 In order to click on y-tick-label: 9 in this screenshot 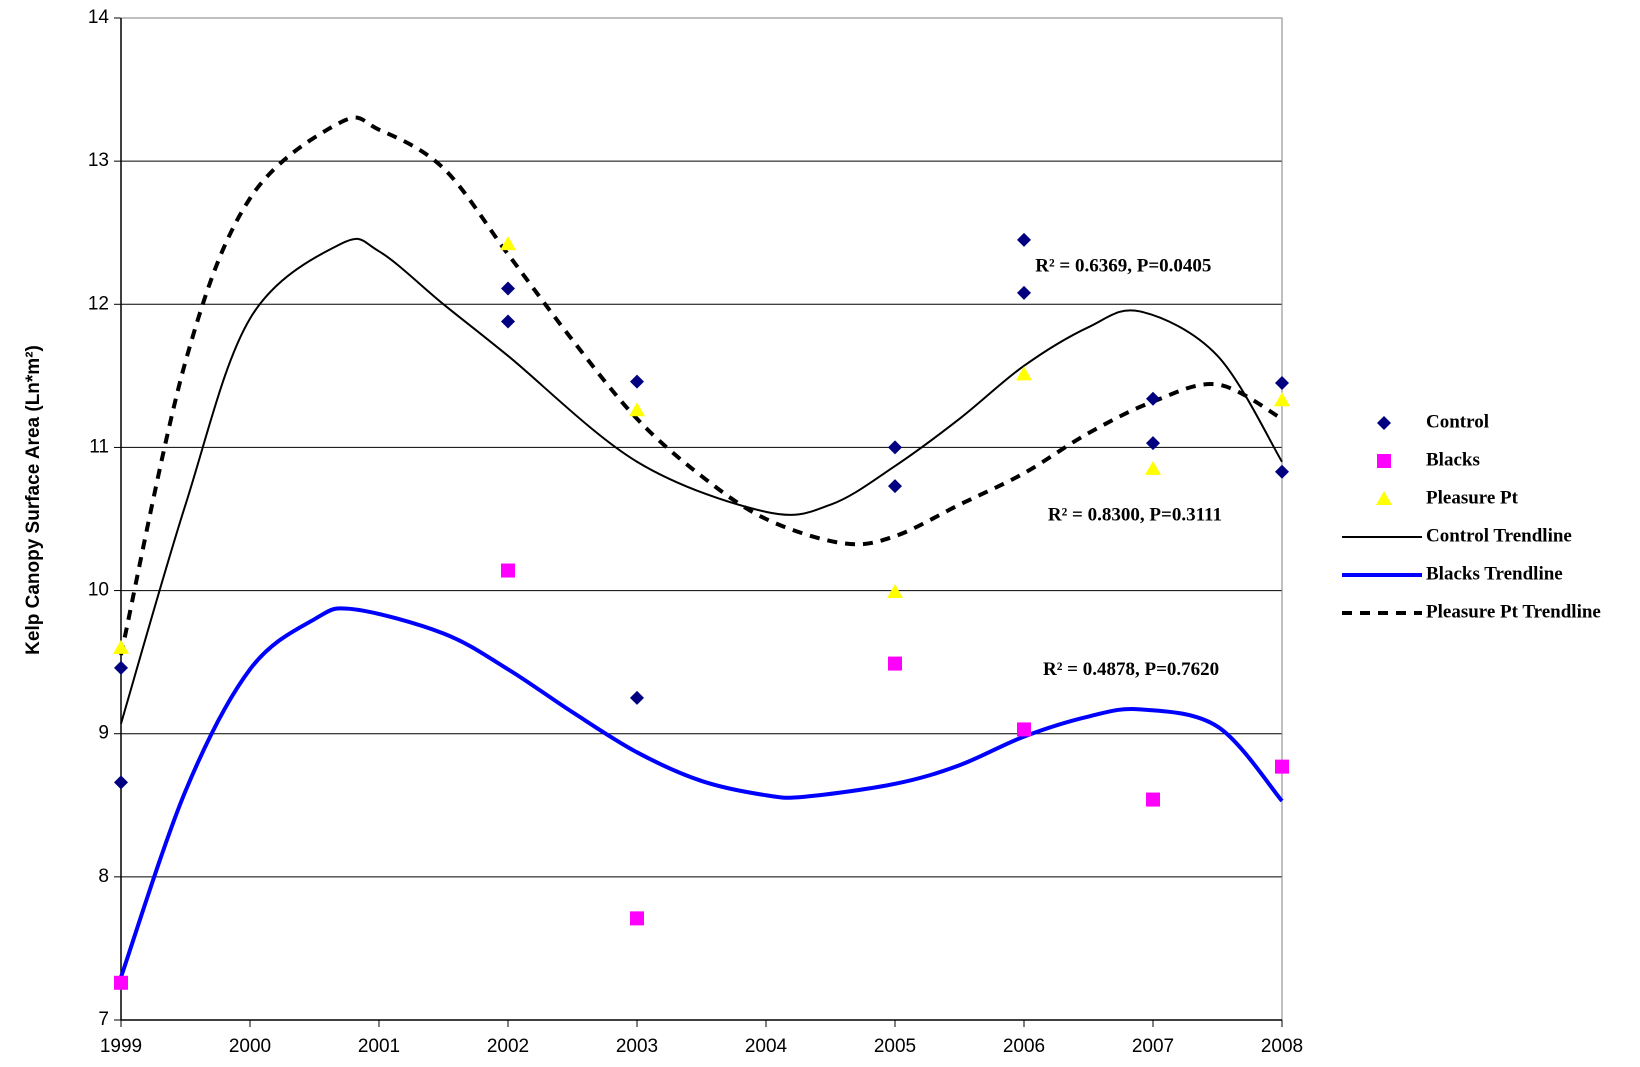, I will do `click(103, 733)`.